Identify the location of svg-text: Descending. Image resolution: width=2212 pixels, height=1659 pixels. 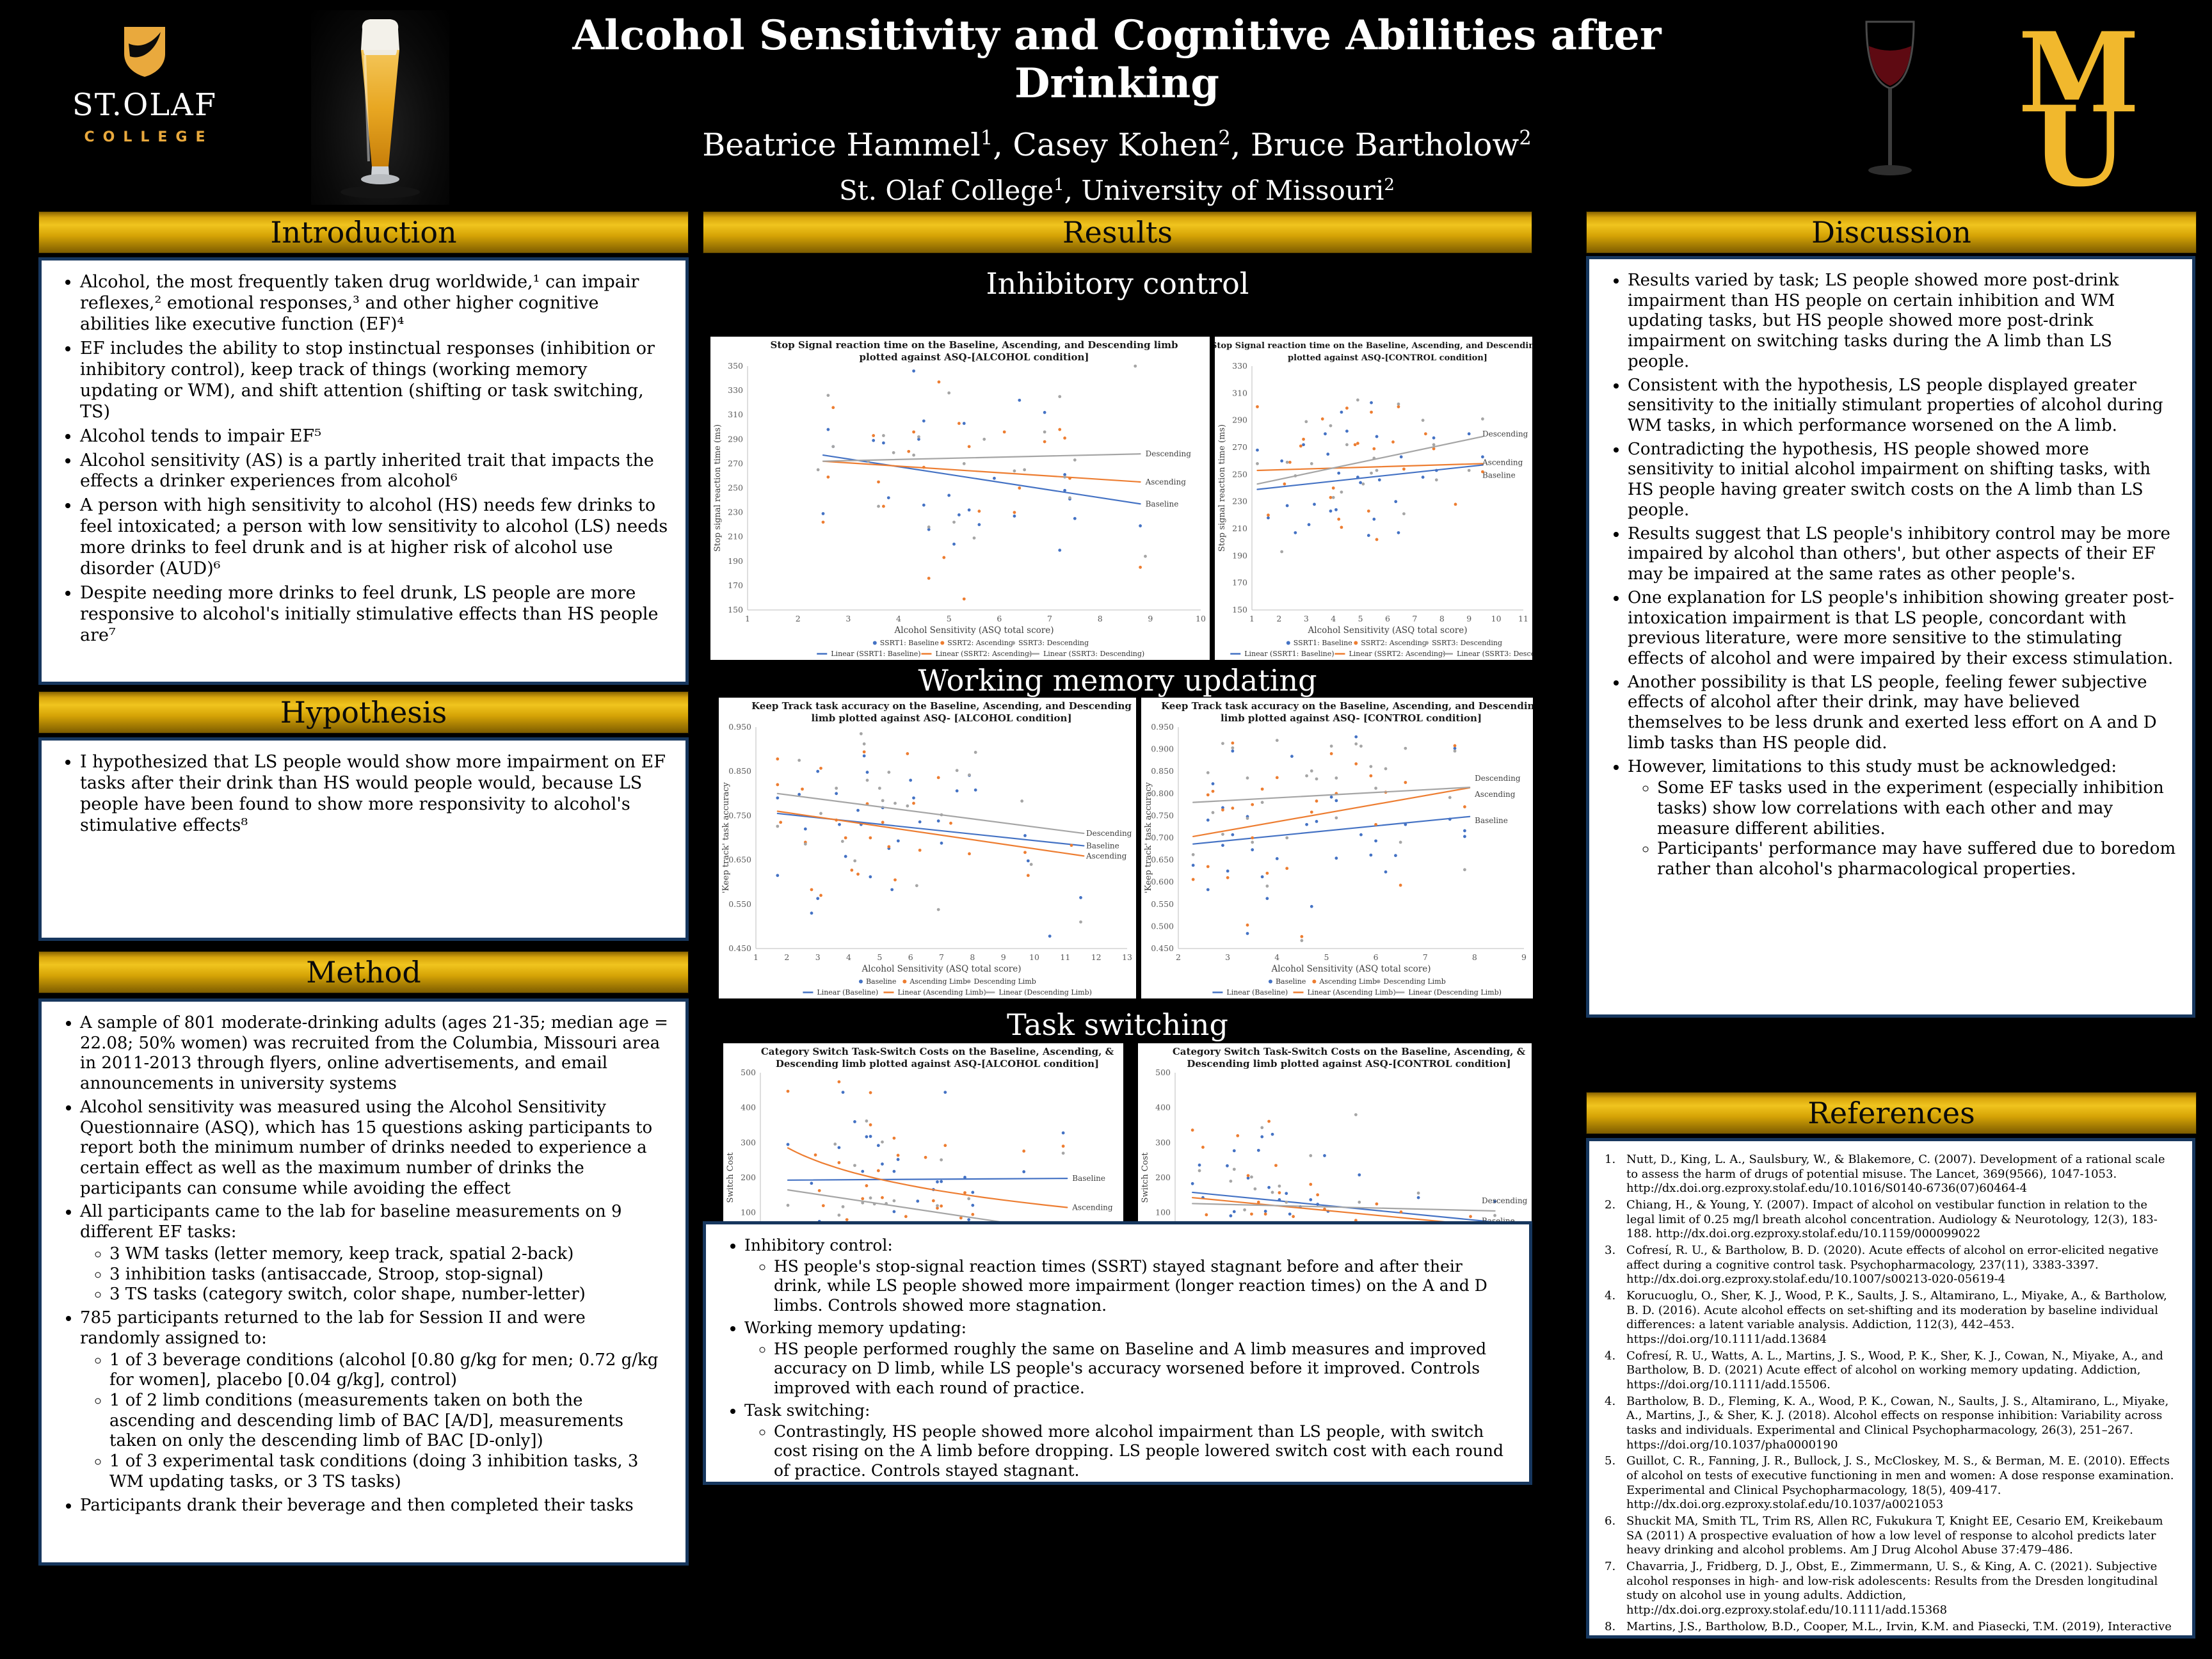
(1505, 1200).